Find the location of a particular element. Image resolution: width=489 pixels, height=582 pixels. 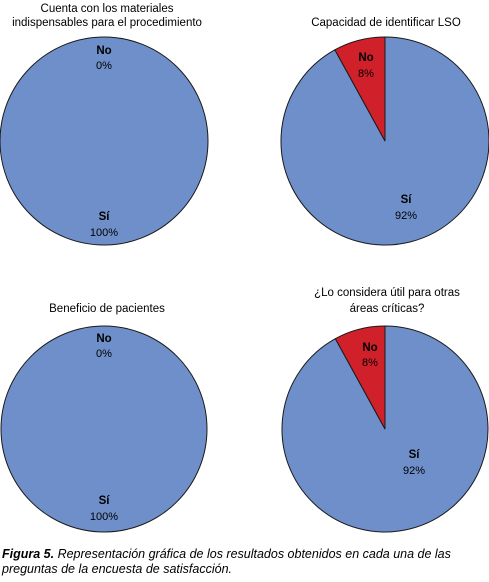

chart-title-line: áreas críticas? is located at coordinates (387, 309).